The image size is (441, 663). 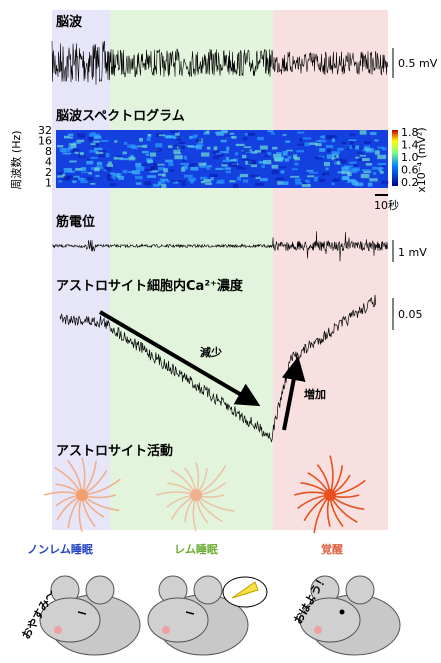 I want to click on mouse-eye, so click(x=82, y=613).